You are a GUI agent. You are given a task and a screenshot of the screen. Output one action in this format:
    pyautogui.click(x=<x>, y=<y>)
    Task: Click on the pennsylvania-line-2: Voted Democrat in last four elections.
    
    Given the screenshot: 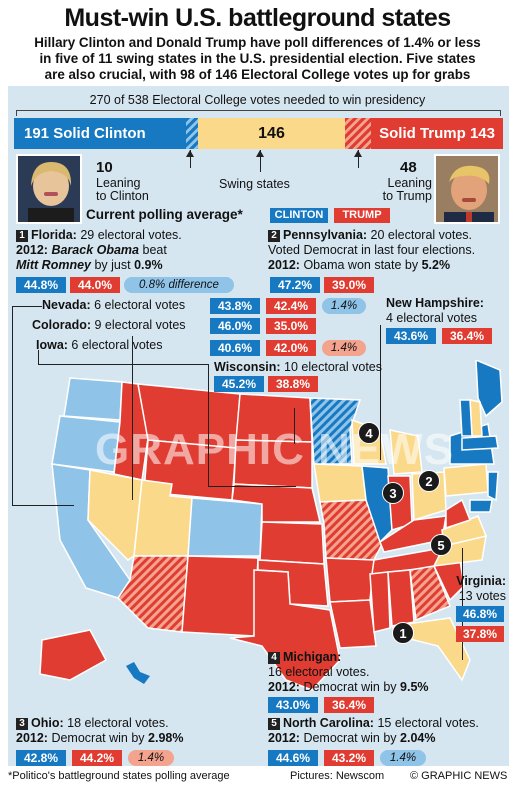 What is the action you would take?
    pyautogui.click(x=372, y=250)
    